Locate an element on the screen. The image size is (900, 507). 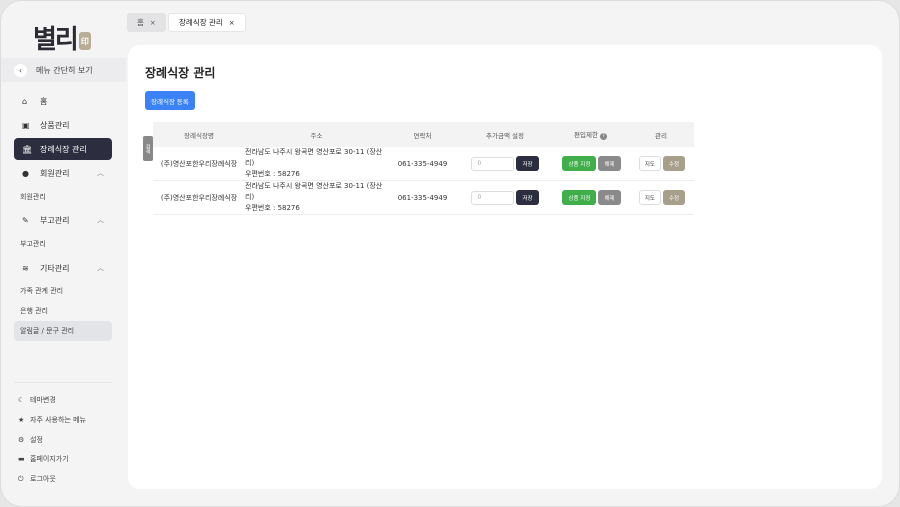
header-phone: 연락처 is located at coordinates (422, 134).